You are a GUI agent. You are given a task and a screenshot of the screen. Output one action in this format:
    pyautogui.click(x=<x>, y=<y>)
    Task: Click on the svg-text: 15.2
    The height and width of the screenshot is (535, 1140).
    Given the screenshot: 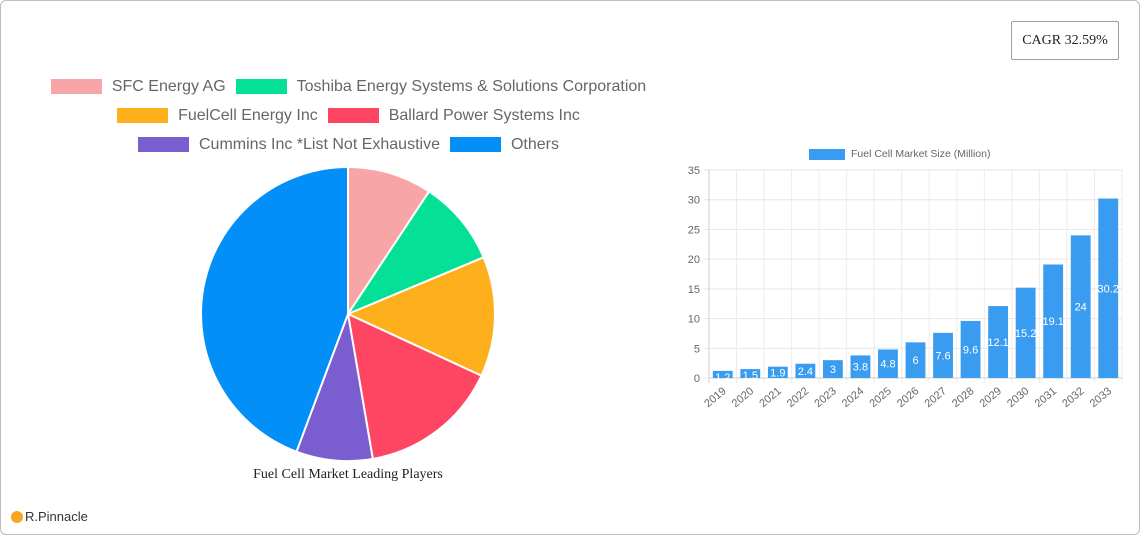 What is the action you would take?
    pyautogui.click(x=1025, y=334)
    